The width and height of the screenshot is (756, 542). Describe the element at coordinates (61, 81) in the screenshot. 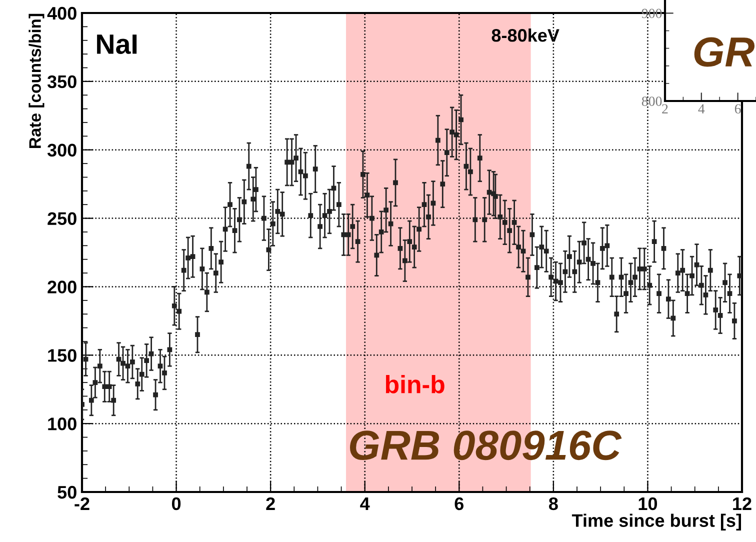

I see `y-tick-label: 350` at that location.